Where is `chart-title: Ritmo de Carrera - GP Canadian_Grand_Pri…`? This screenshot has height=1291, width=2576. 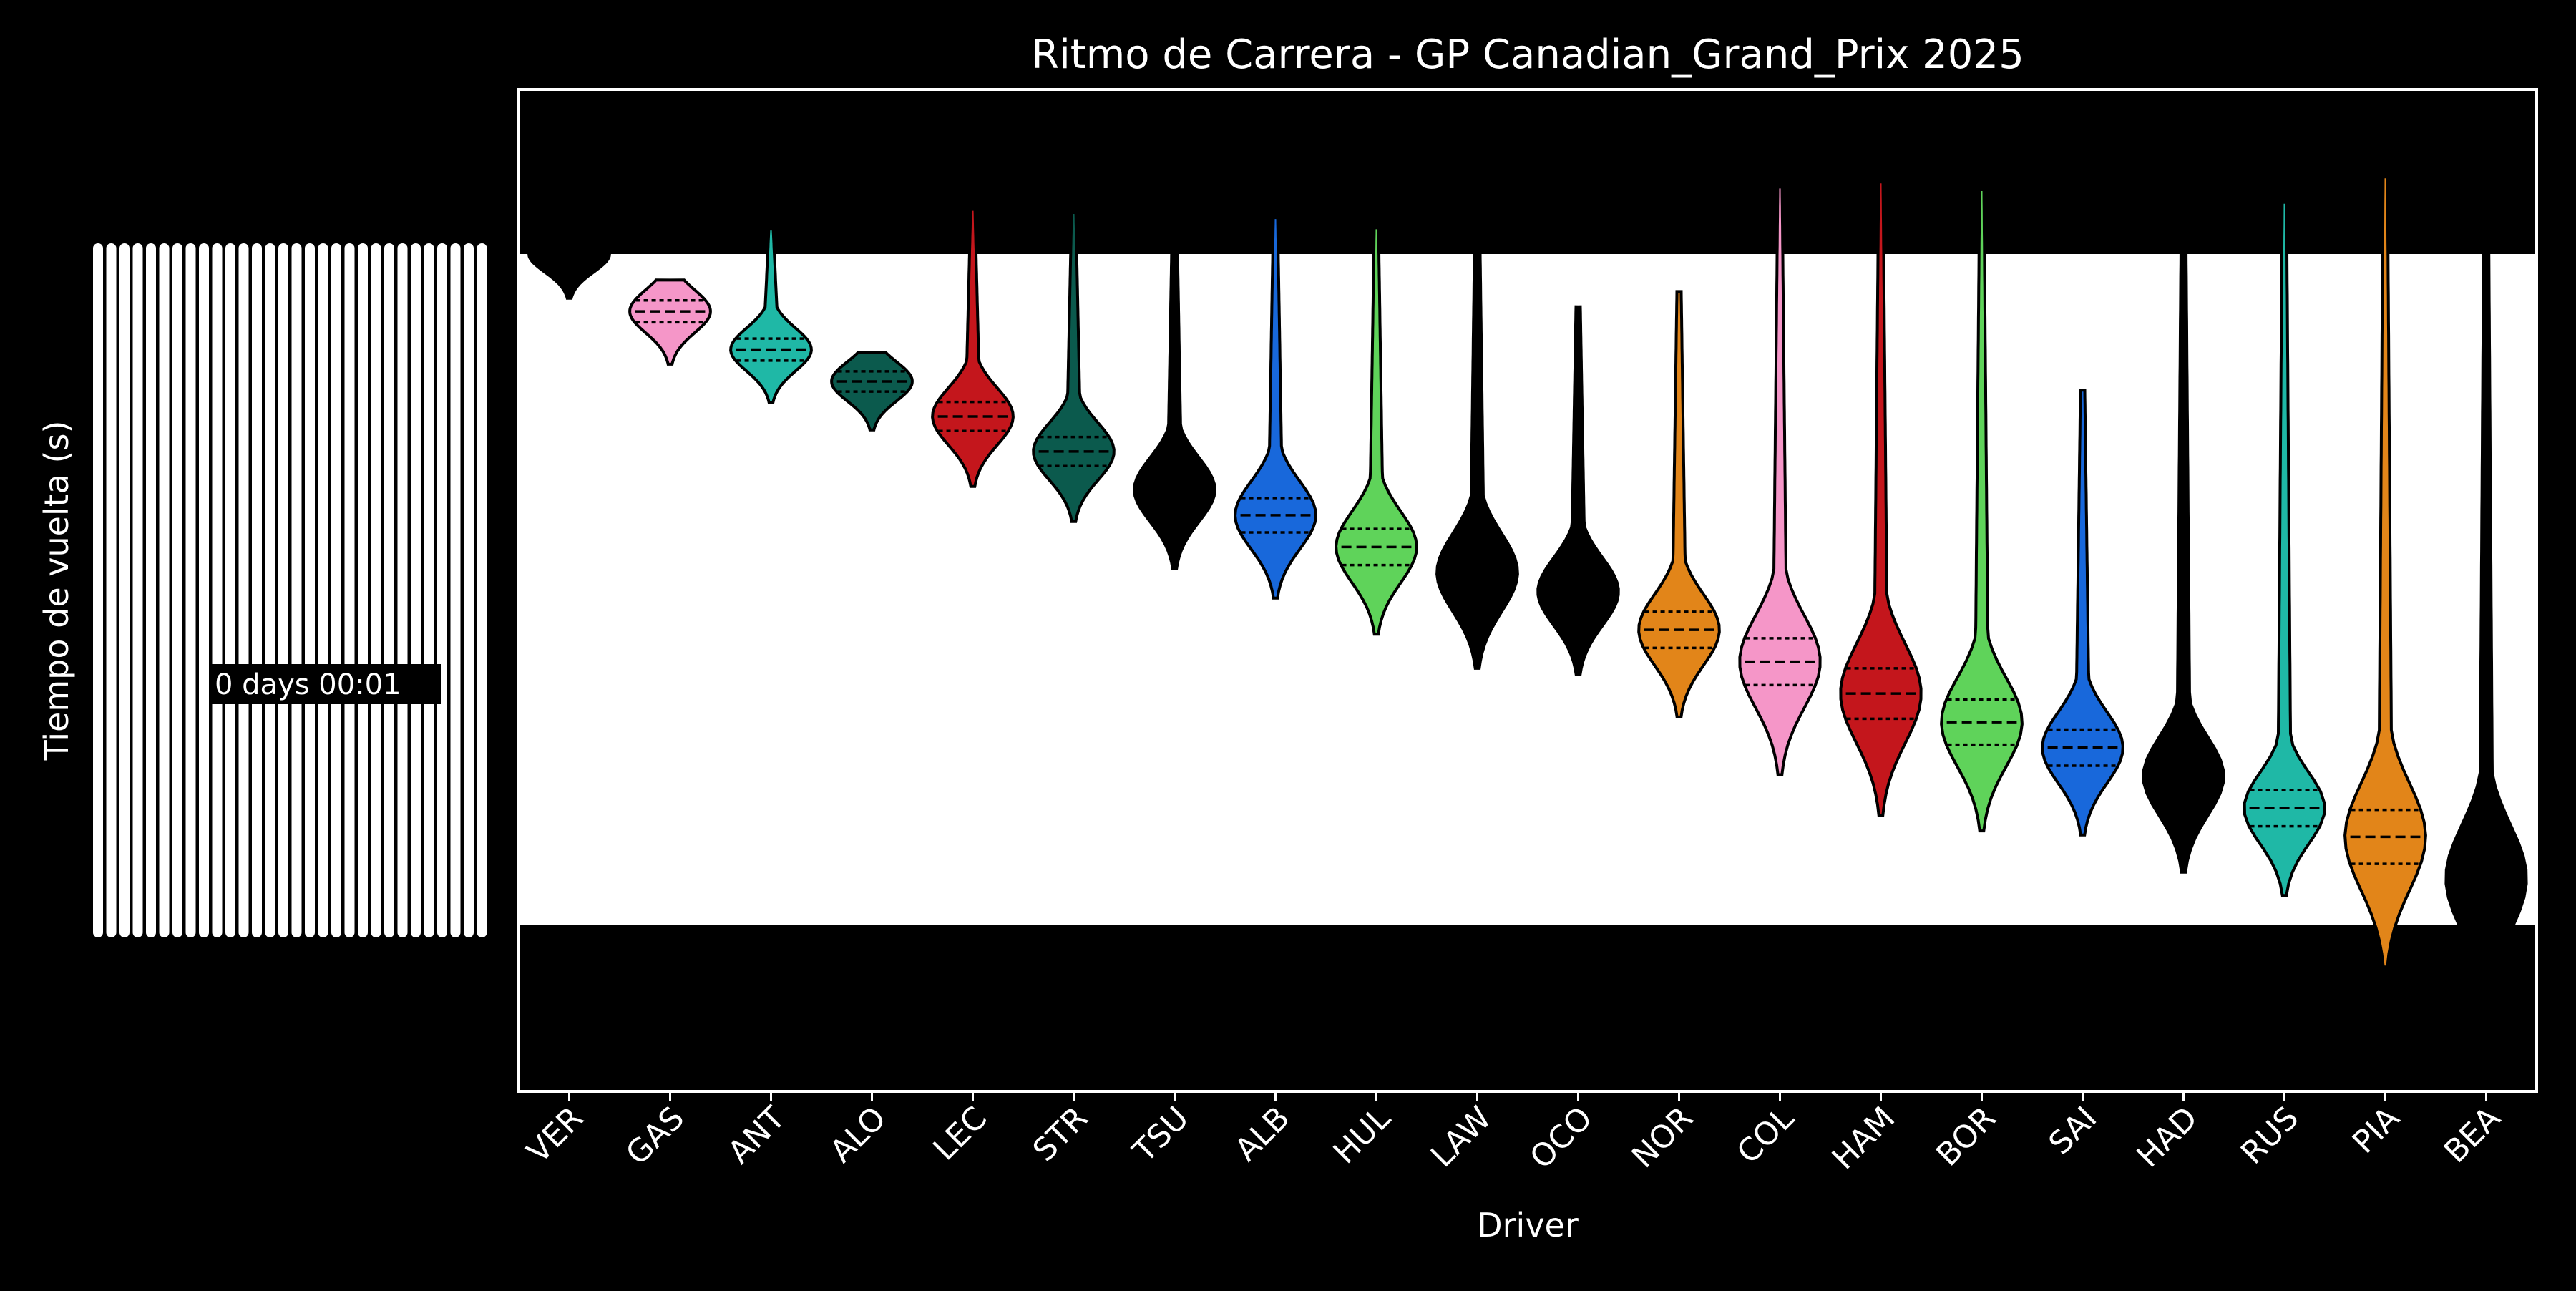
chart-title: Ritmo de Carrera - GP Canadian_Grand_Pri… is located at coordinates (1527, 54).